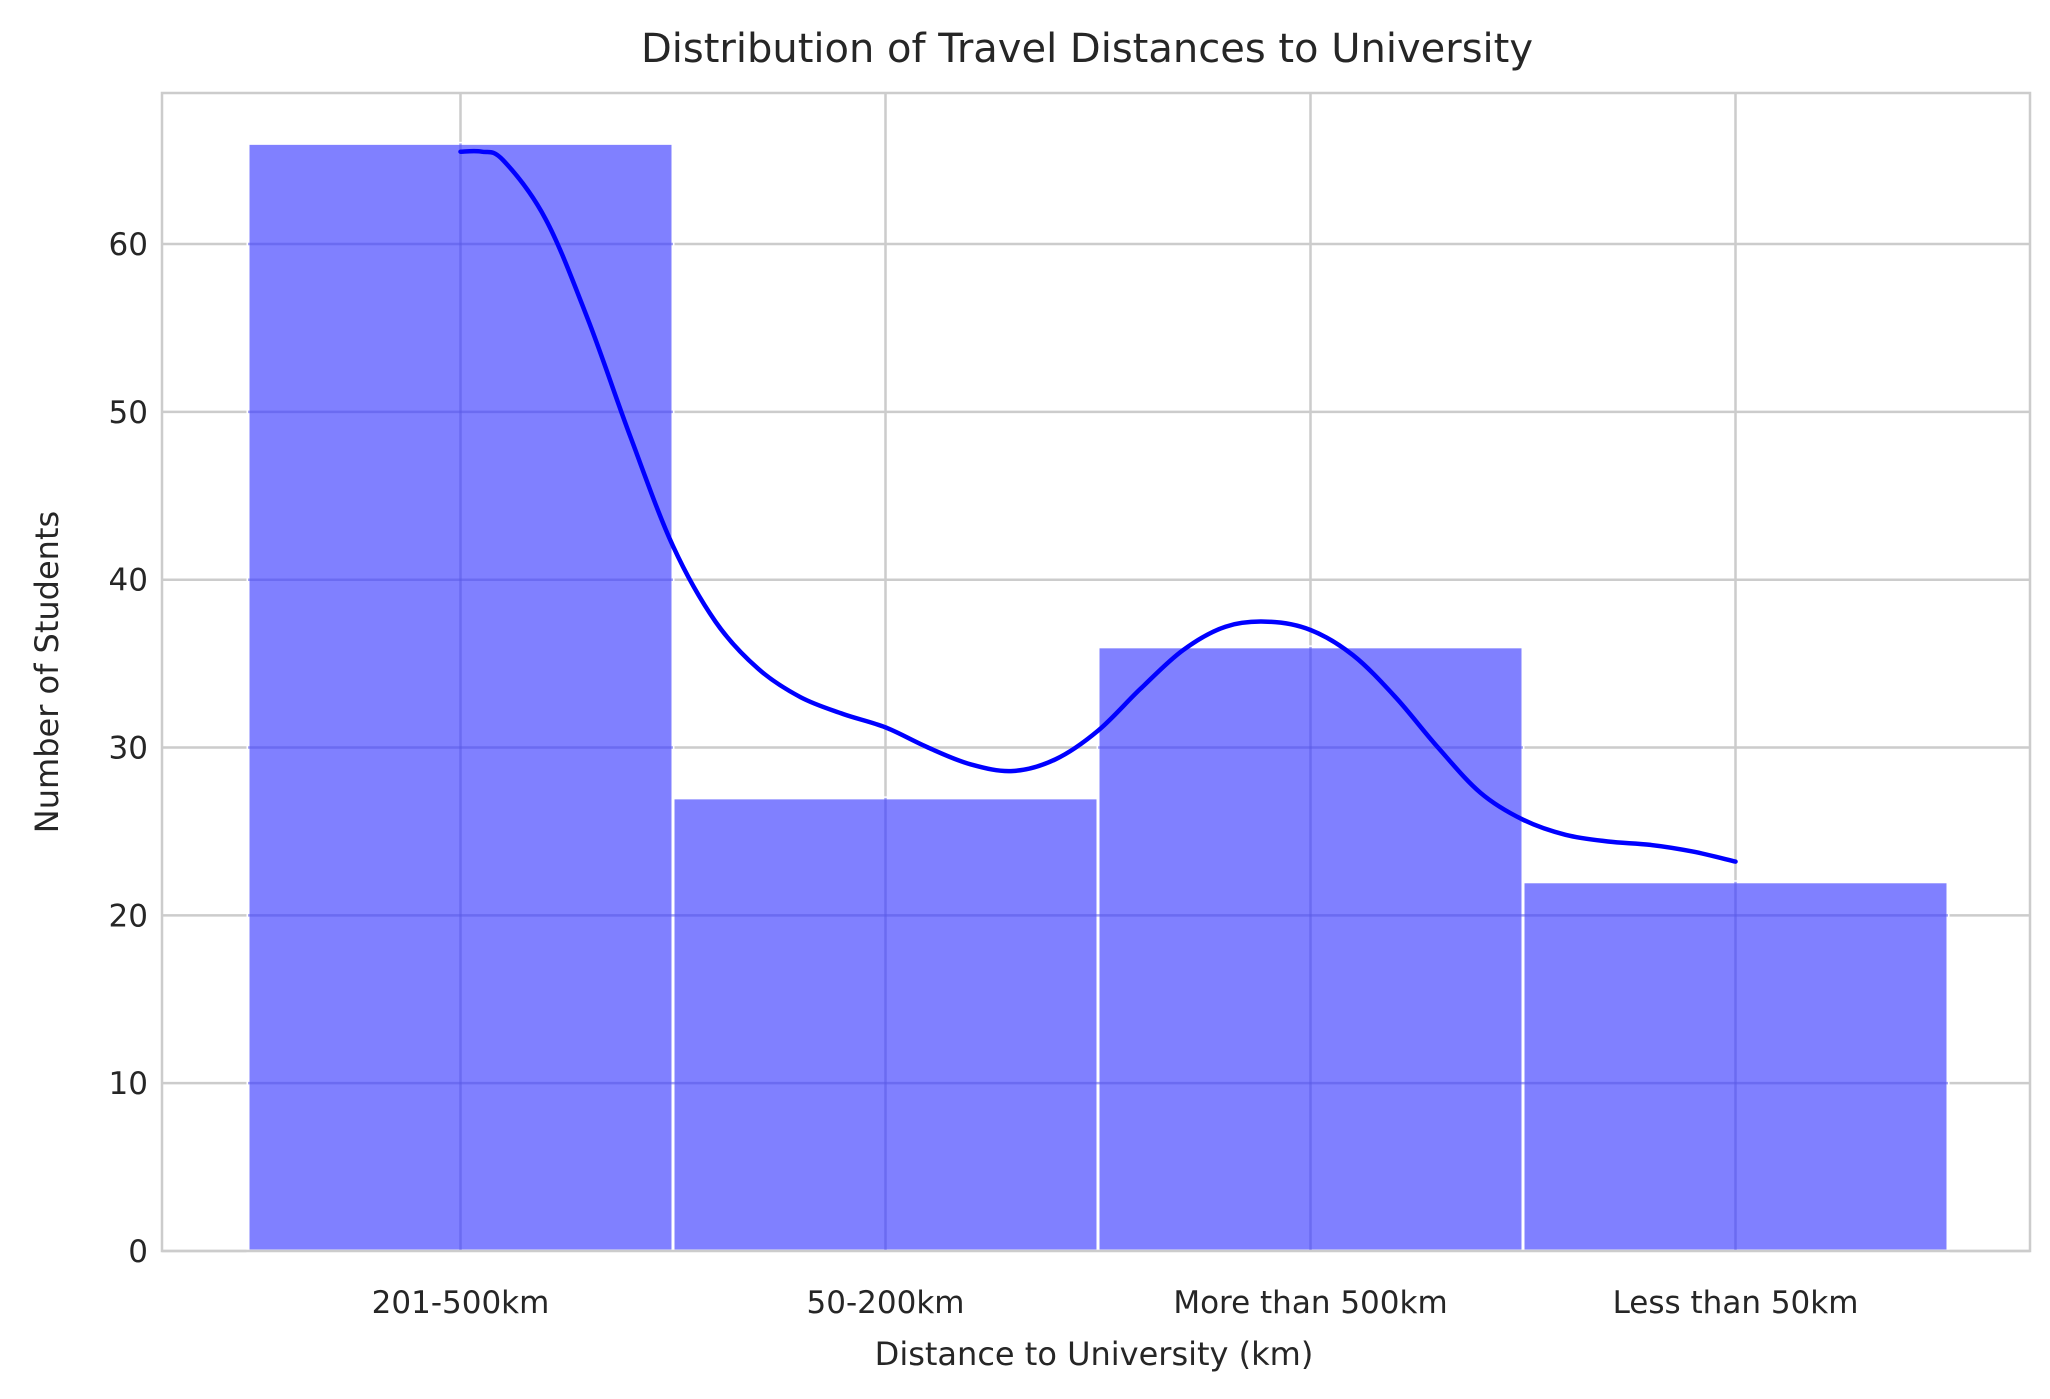  Describe the element at coordinates (47, 672) in the screenshot. I see `y-axis-label: Number of Students` at that location.